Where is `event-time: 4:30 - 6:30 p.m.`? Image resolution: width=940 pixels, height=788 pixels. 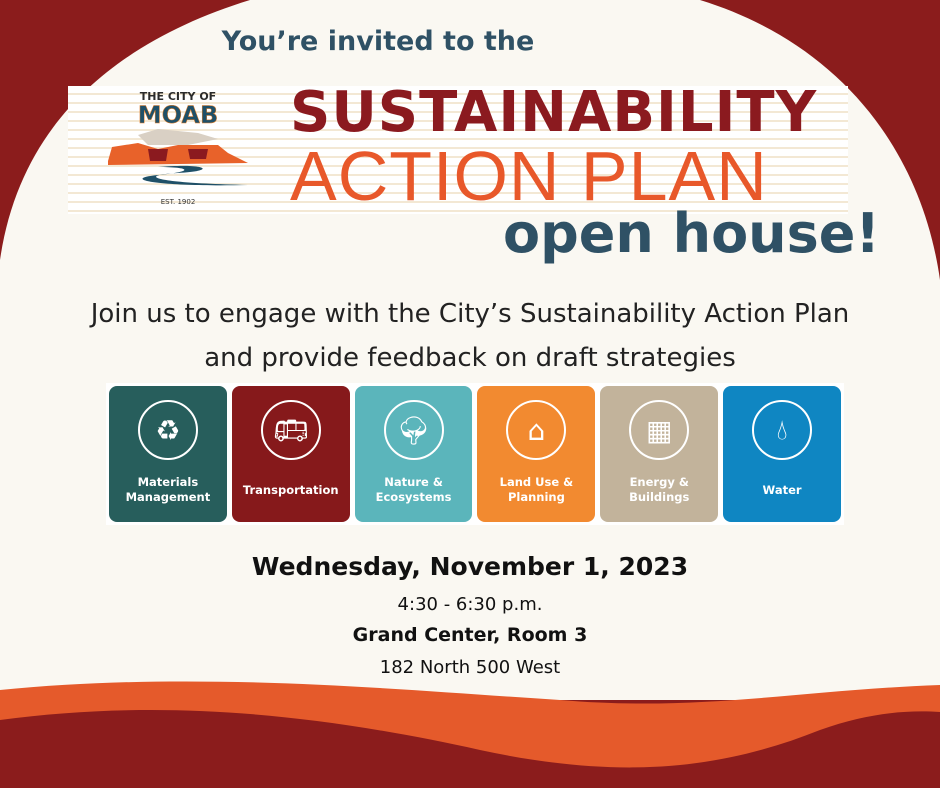
event-time: 4:30 - 6:30 p.m. is located at coordinates (470, 604).